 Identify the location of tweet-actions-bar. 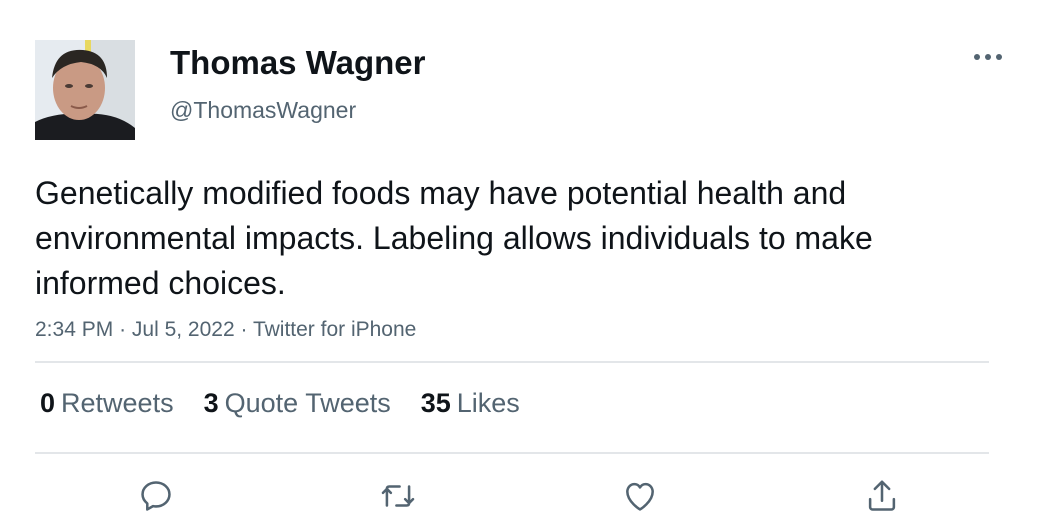
(525, 495).